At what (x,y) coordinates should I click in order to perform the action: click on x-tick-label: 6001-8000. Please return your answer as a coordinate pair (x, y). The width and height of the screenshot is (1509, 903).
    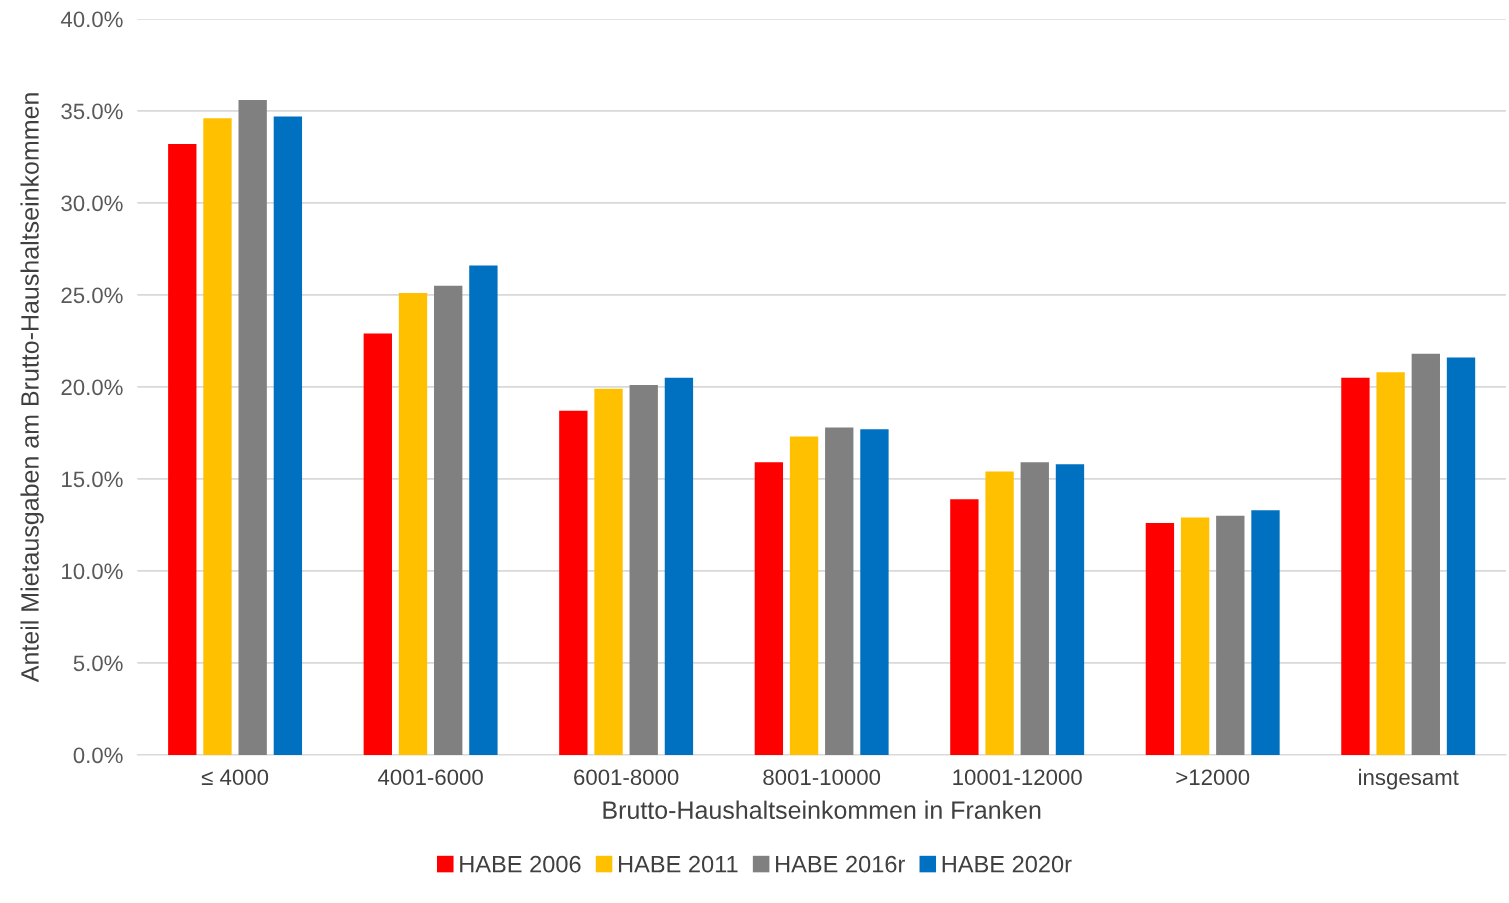
    Looking at the image, I should click on (626, 777).